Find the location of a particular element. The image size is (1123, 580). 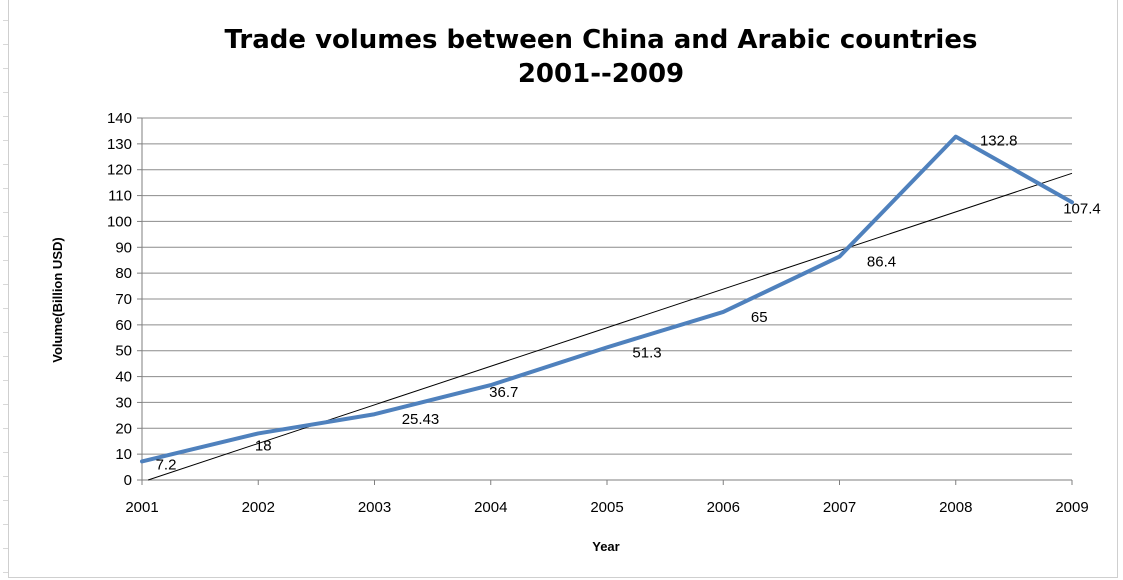

y-tick-label: 140 is located at coordinates (119, 118).